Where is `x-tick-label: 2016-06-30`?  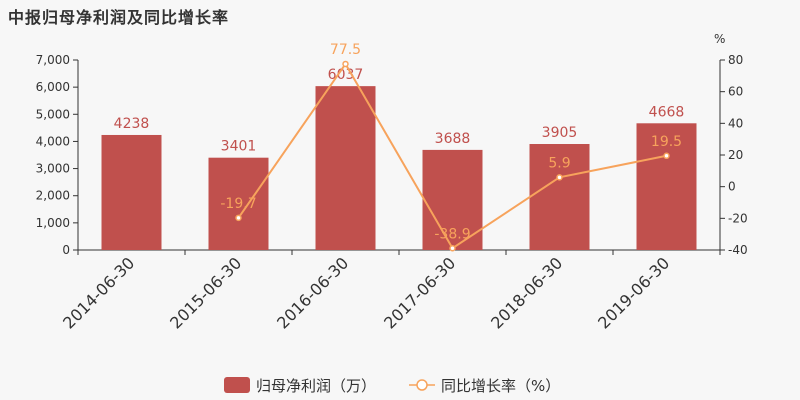 x-tick-label: 2016-06-30 is located at coordinates (312, 292).